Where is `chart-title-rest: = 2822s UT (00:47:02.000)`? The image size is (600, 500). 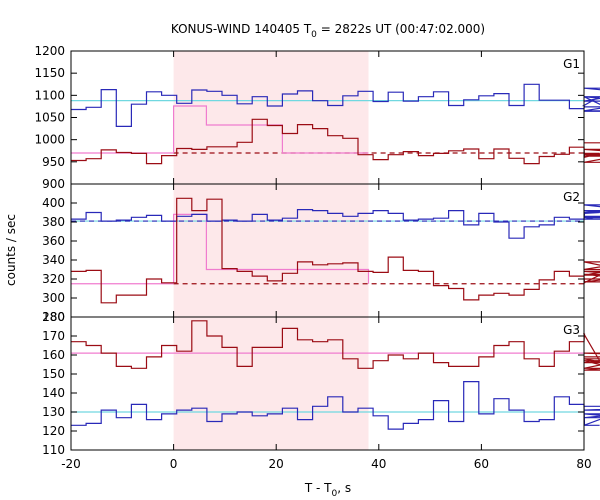
chart-title-rest: = 2822s UT (00:47:02.000) is located at coordinates (401, 29).